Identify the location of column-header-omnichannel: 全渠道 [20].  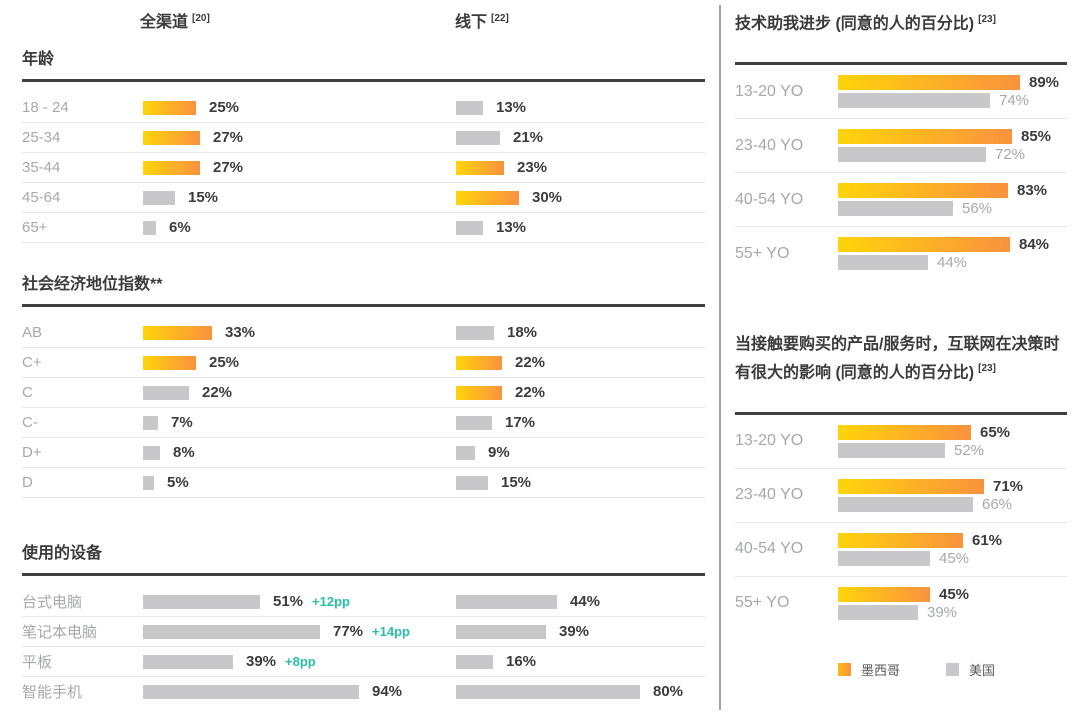
(175, 20).